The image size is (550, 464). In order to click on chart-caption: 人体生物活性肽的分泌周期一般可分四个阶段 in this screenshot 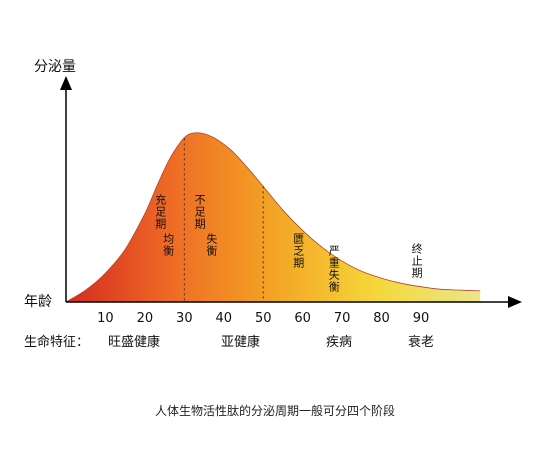, I will do `click(274, 411)`.